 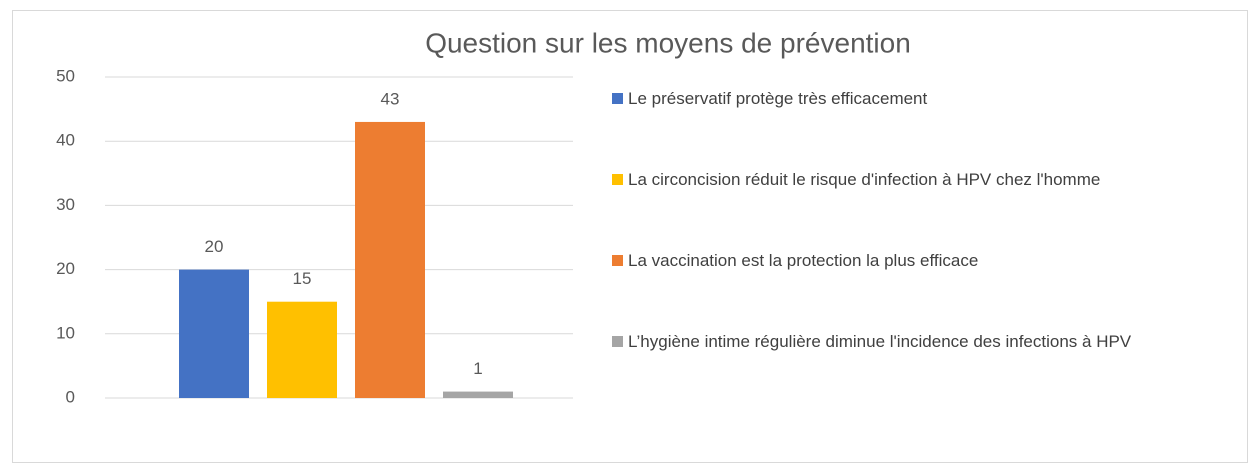 What do you see at coordinates (668, 42) in the screenshot?
I see `chart-title: Question sur les moyens de prévention` at bounding box center [668, 42].